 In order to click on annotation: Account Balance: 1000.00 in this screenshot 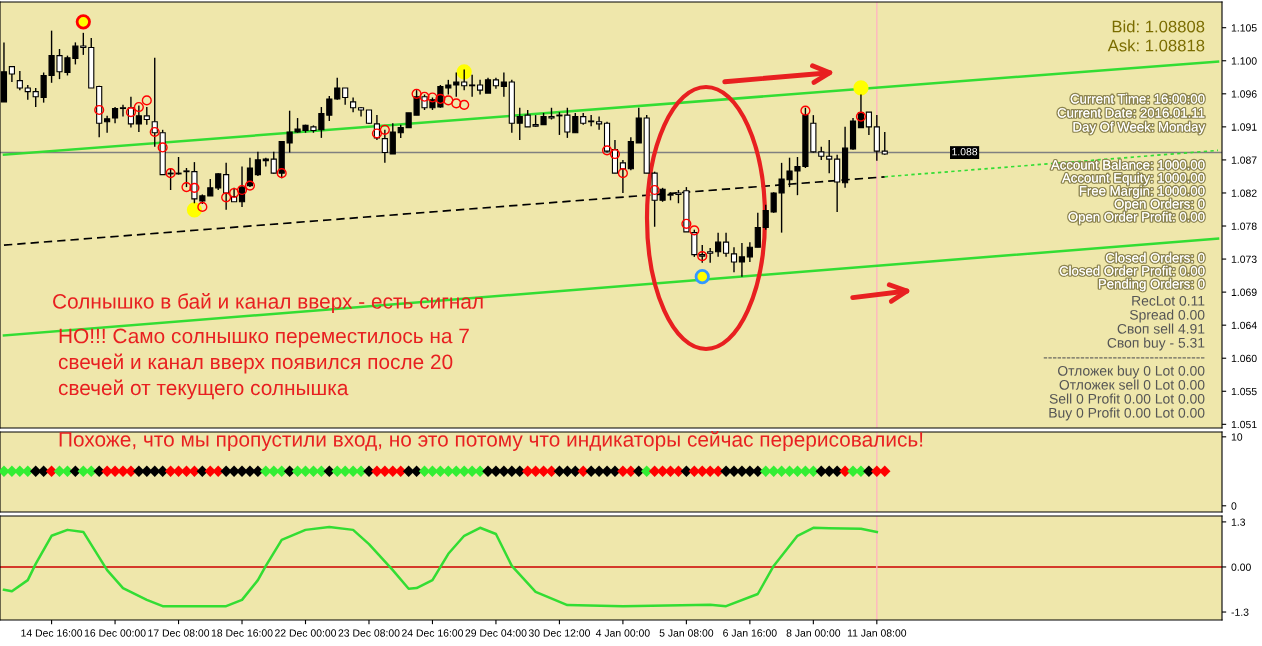, I will do `click(1127, 164)`.